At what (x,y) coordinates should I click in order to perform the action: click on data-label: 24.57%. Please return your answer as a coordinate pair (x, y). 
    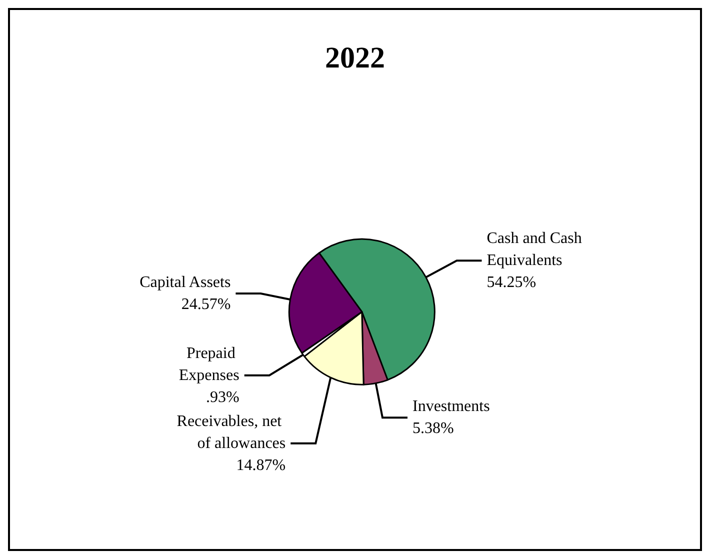
    Looking at the image, I should click on (206, 305).